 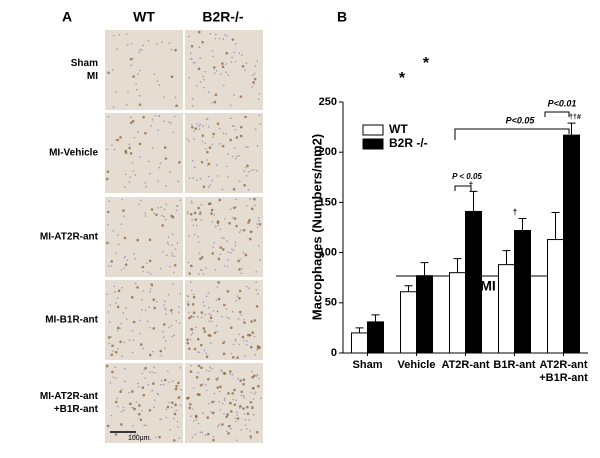 I want to click on panel-label: A, so click(x=67, y=17).